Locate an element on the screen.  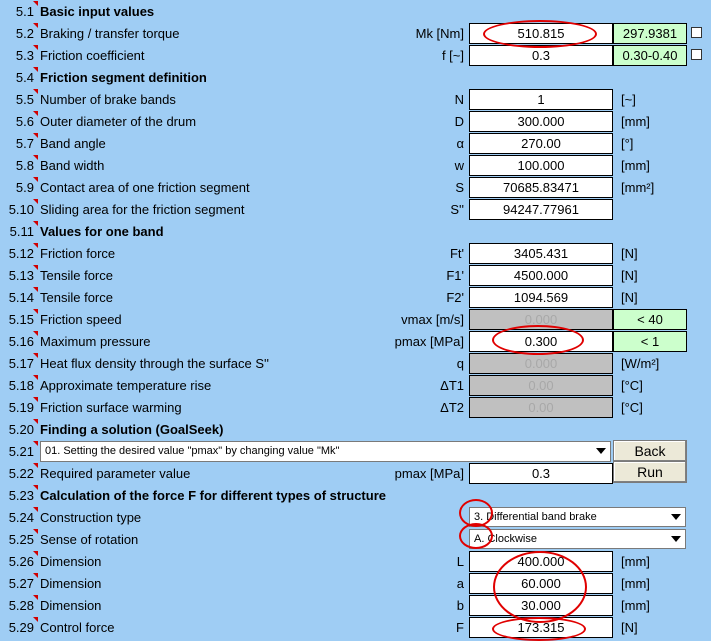
run-button: Run is located at coordinates (650, 472).